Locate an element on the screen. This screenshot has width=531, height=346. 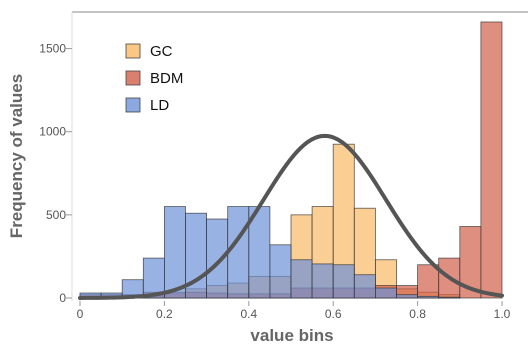
x-tick-label: 1.0 is located at coordinates (502, 314).